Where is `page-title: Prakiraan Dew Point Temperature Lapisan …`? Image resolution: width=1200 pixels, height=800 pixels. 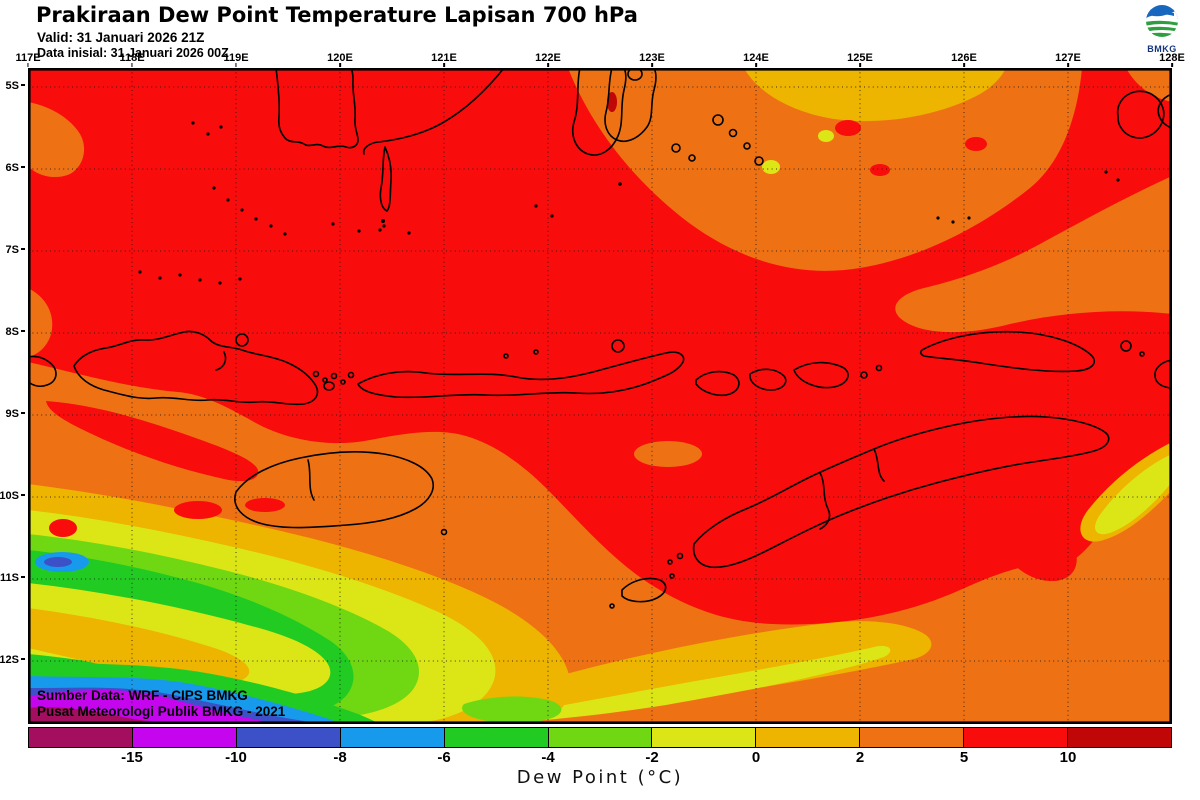 page-title: Prakiraan Dew Point Temperature Lapisan … is located at coordinates (337, 15).